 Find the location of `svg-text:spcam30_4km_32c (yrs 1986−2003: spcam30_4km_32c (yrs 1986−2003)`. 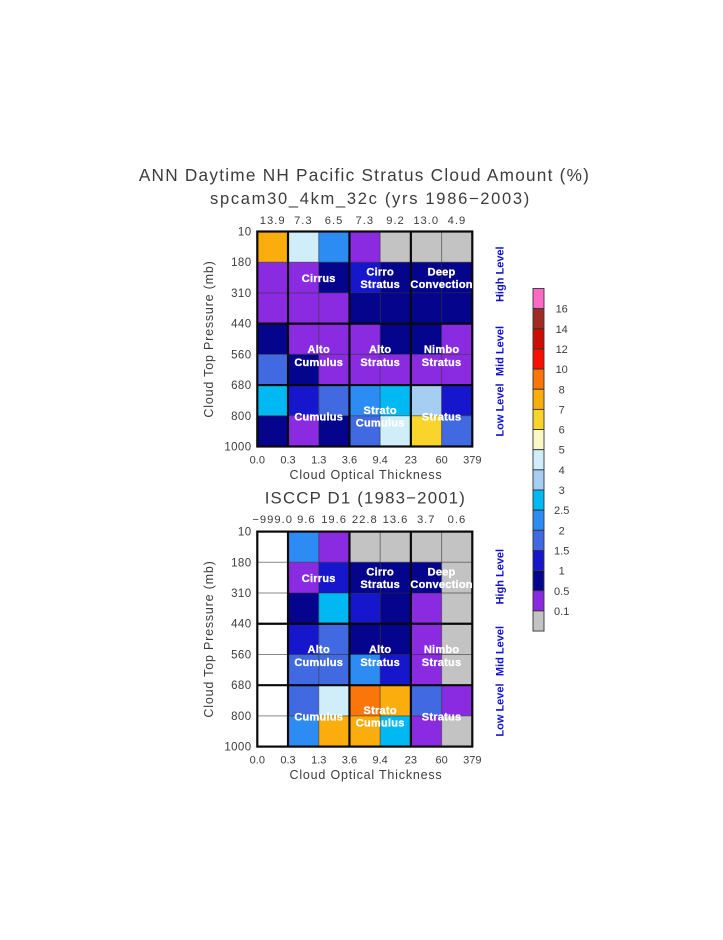

svg-text:spcam30_4km_32c (yrs 1986−2003: spcam30_4km_32c (yrs 1986−2003) is located at coordinates (370, 199).